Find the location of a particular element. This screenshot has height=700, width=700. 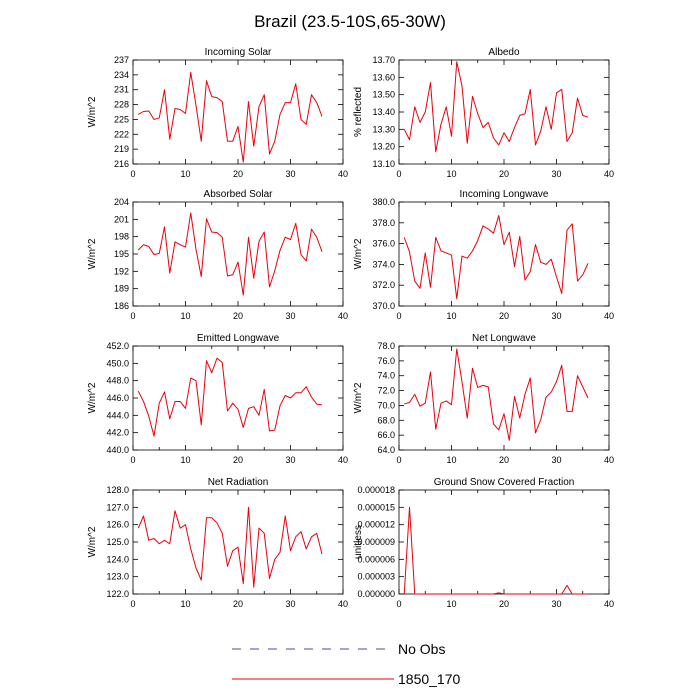

y-tick-label: 64.0 is located at coordinates (386, 450).